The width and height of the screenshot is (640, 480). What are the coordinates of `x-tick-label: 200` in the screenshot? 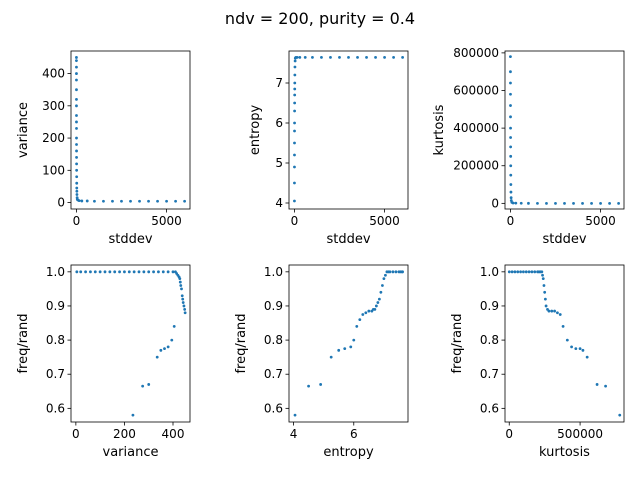 It's located at (124, 434).